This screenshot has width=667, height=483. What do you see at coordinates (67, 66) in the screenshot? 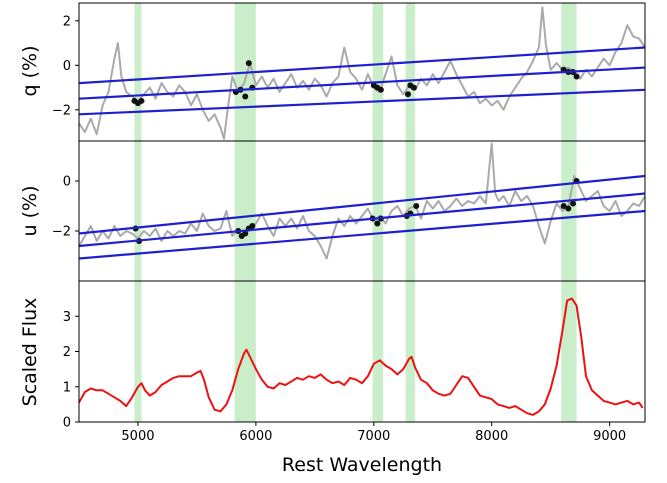
I see `ytick-label-q-1: 0` at bounding box center [67, 66].